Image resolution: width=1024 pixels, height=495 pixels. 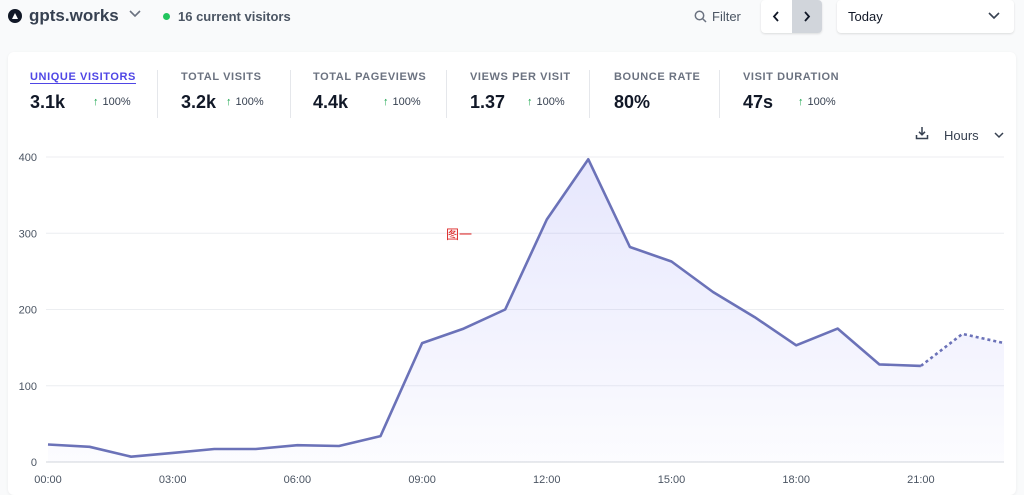 What do you see at coordinates (28, 234) in the screenshot?
I see `y-tick-label: 300` at bounding box center [28, 234].